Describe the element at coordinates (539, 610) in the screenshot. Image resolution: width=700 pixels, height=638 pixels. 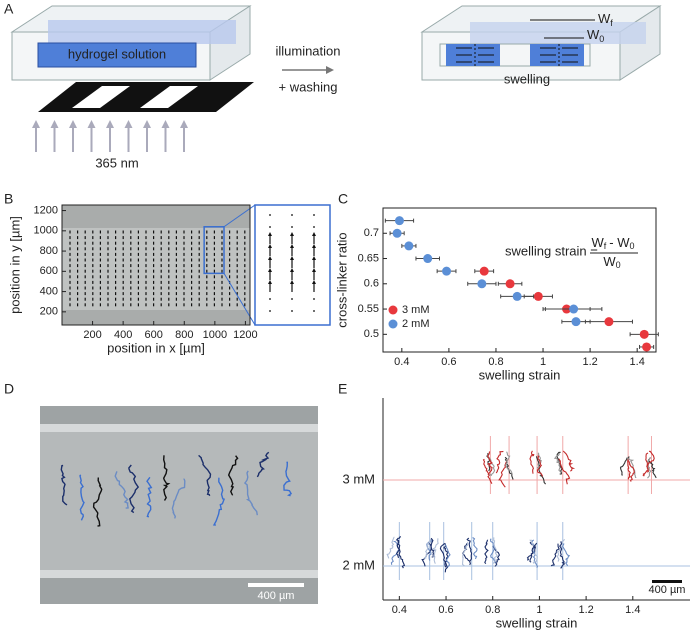
I see `x-tick-label: 1` at that location.